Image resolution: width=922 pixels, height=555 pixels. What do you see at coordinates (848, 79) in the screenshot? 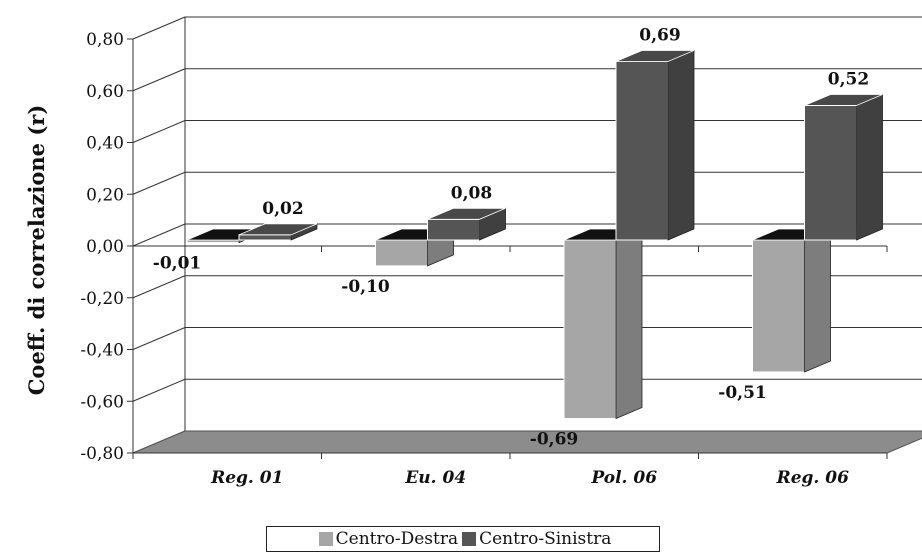
I see `data-label-centro-sinistra-reg-06: 0,52` at bounding box center [848, 79].